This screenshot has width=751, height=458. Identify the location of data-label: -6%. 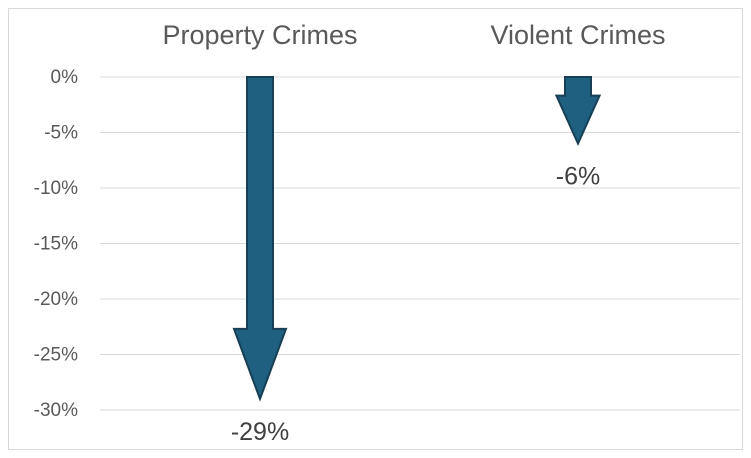
(578, 177).